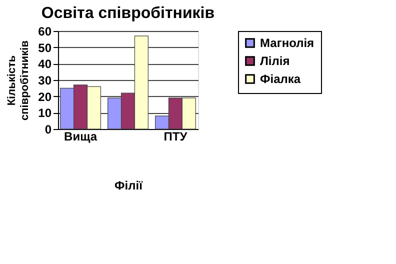 The image size is (396, 264). I want to click on y-tick-label: 40, so click(45, 64).